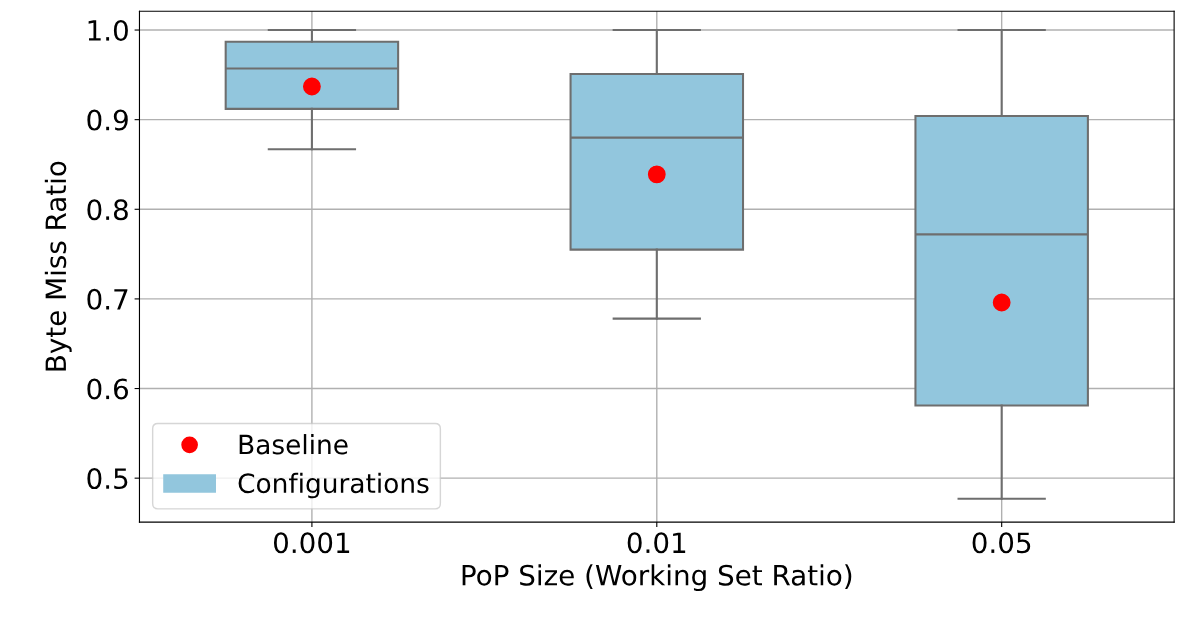 Image resolution: width=1192 pixels, height=623 pixels. I want to click on y-axis-title: Byte Miss Ratio, so click(58, 266).